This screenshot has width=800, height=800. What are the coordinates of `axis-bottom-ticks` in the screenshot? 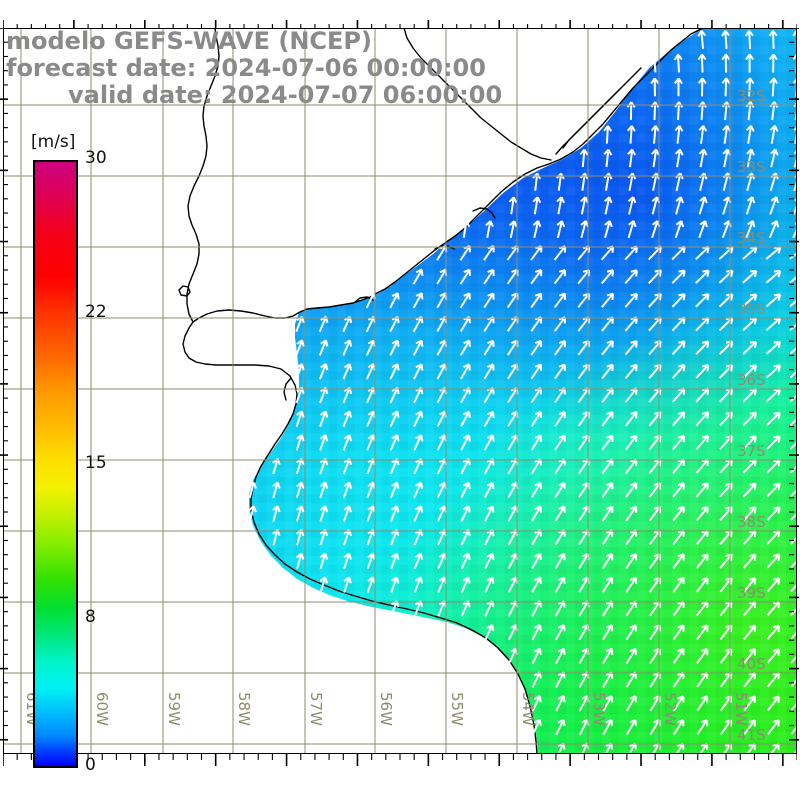 It's located at (400, 759).